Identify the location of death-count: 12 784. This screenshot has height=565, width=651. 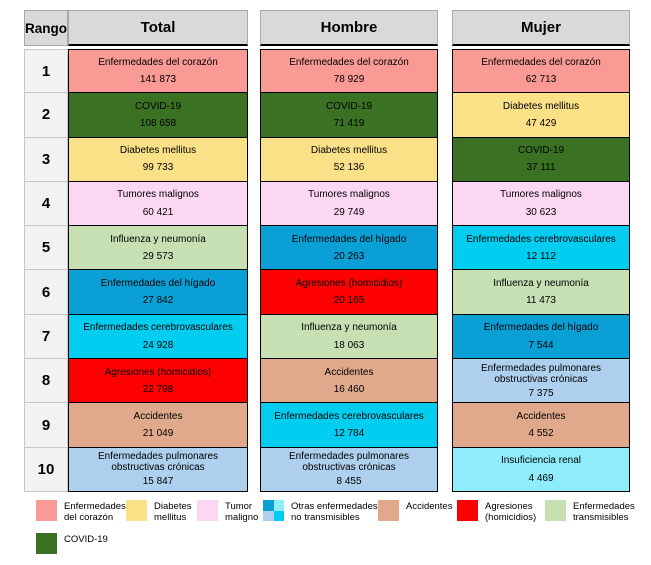
(349, 434).